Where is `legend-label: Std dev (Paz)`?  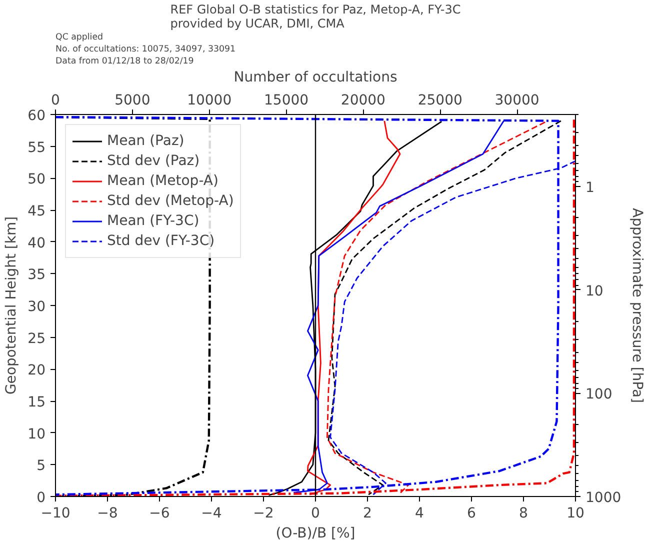 legend-label: Std dev (Paz) is located at coordinates (153, 161).